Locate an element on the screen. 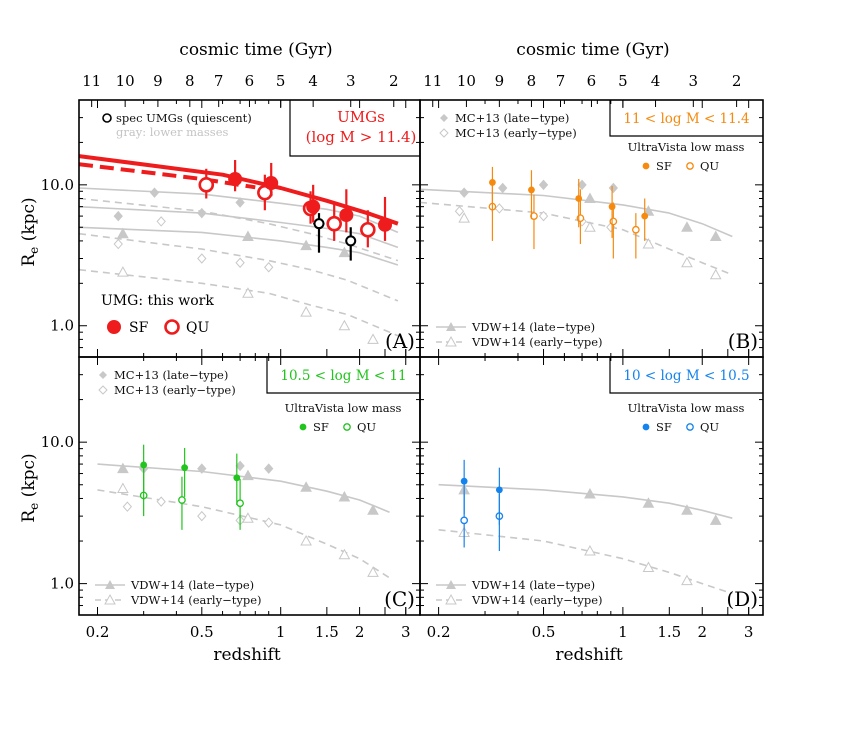 This screenshot has height=747, width=841. top-tick-label: 3 is located at coordinates (351, 81).